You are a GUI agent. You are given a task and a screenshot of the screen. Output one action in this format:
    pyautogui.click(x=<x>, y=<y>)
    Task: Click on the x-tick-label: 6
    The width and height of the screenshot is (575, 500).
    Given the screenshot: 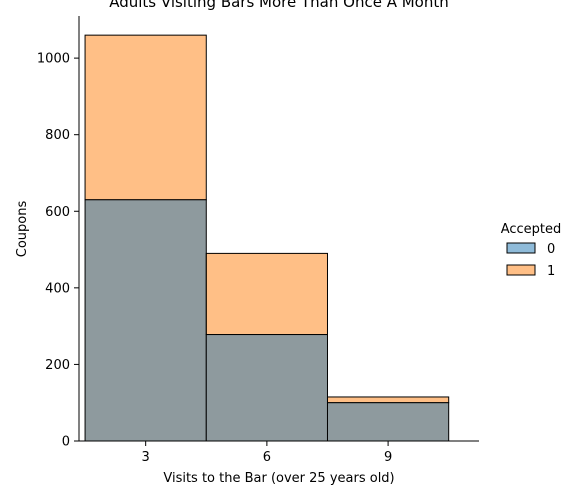 What is the action you would take?
    pyautogui.click(x=267, y=457)
    